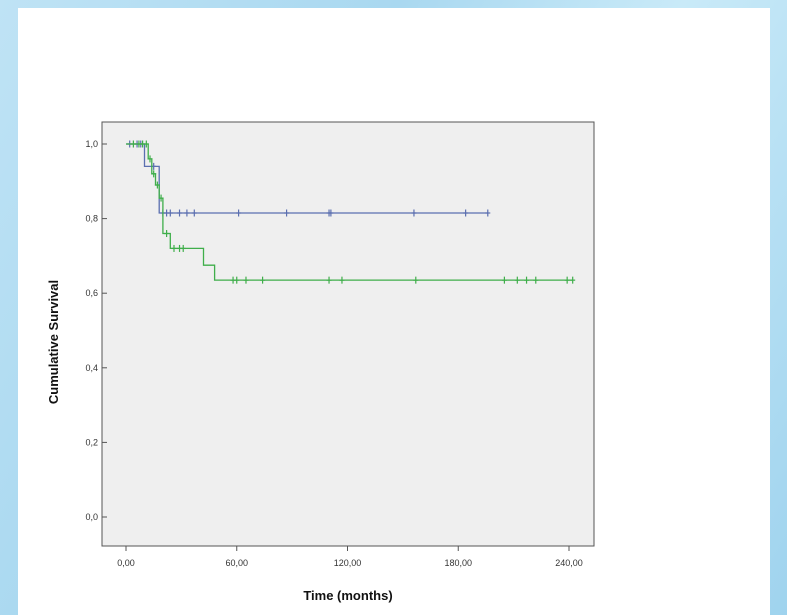 The height and width of the screenshot is (615, 787). What do you see at coordinates (91, 368) in the screenshot?
I see `y-tick-label: 0,4` at bounding box center [91, 368].